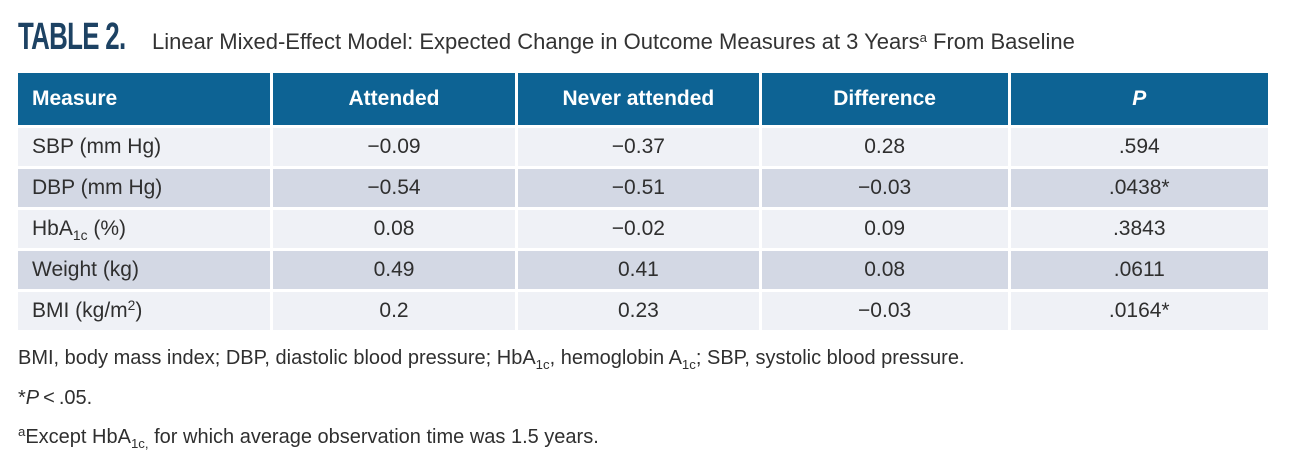  I want to click on table-row-bmi: BMI (kg/m2) 0.2 0.23 −0.03 .0164*, so click(643, 309).